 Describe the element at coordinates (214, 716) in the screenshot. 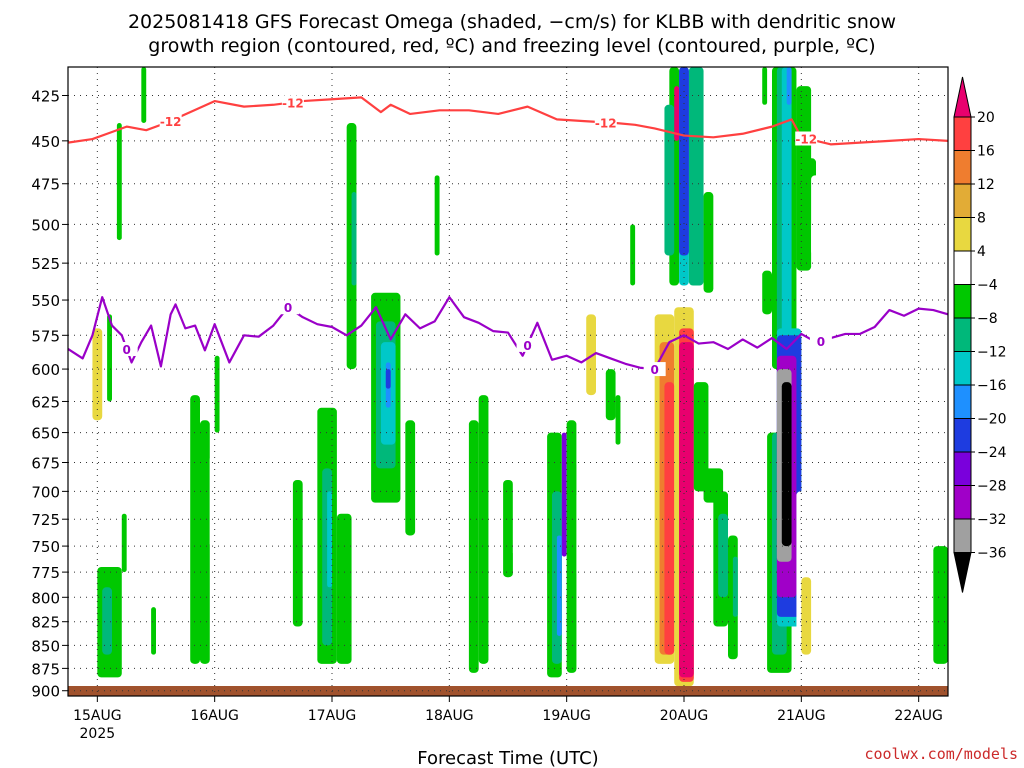

I see `x-tick-label: 16AUG` at that location.